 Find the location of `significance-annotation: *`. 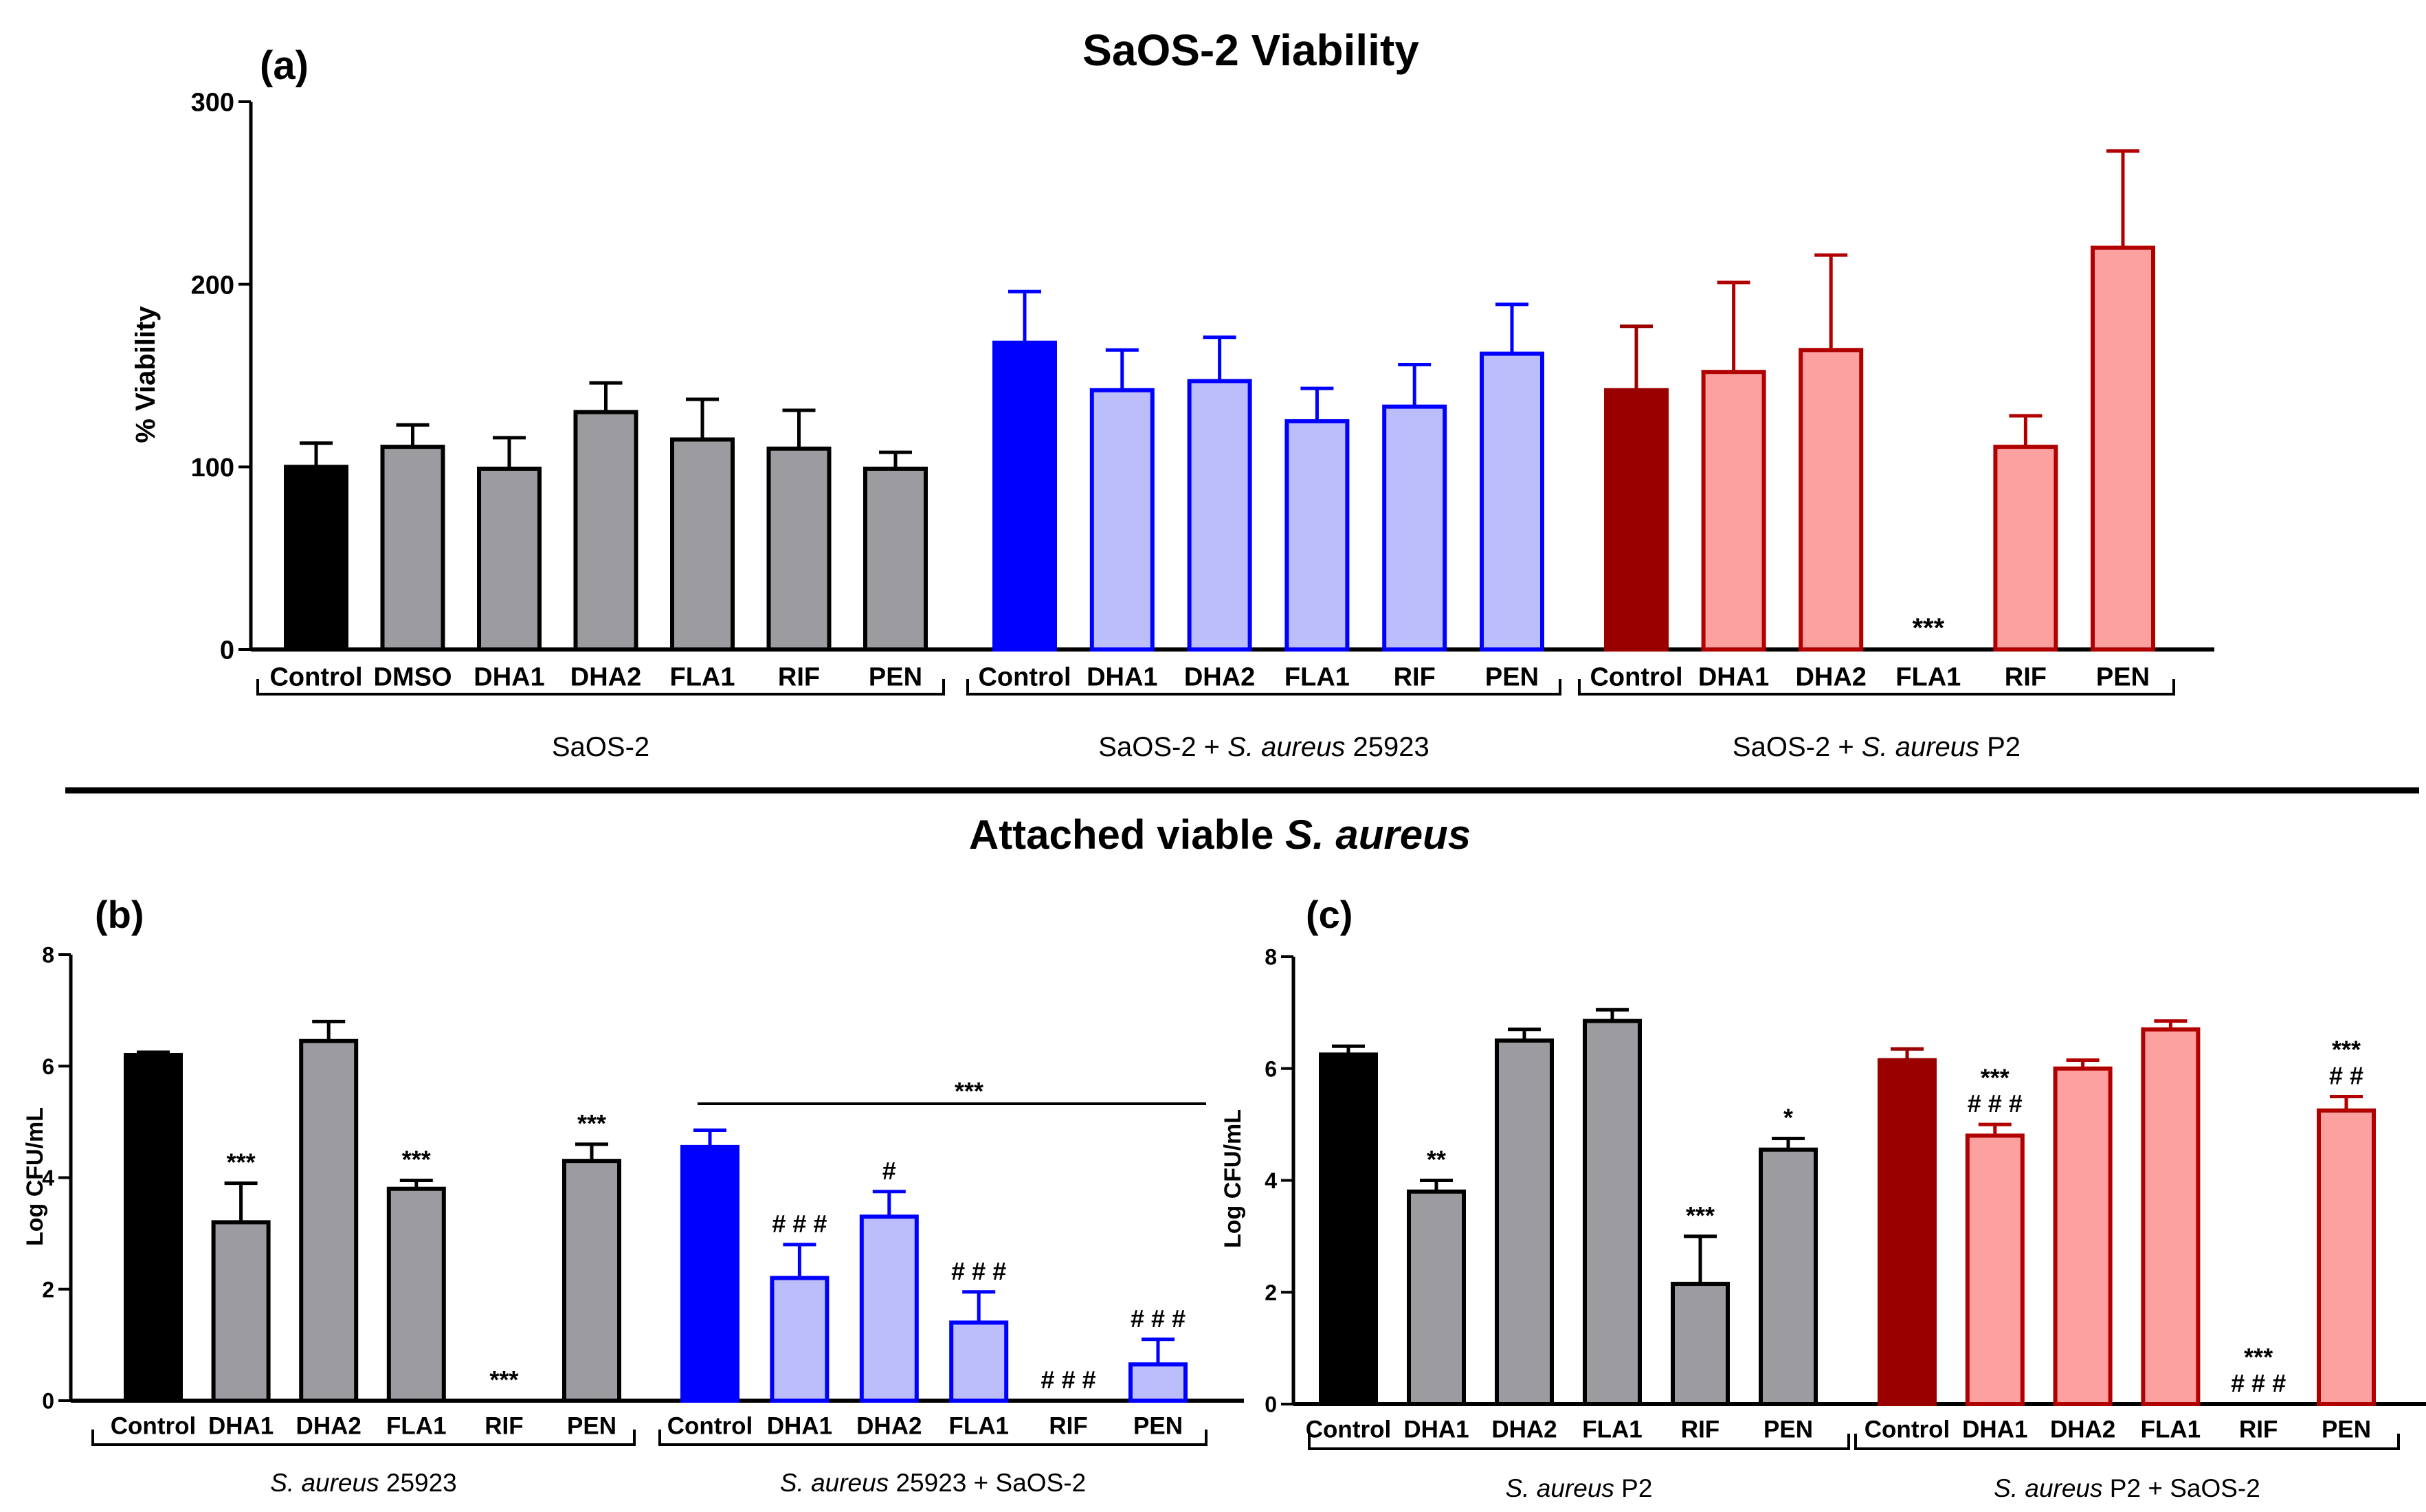

significance-annotation: * is located at coordinates (1788, 1117).